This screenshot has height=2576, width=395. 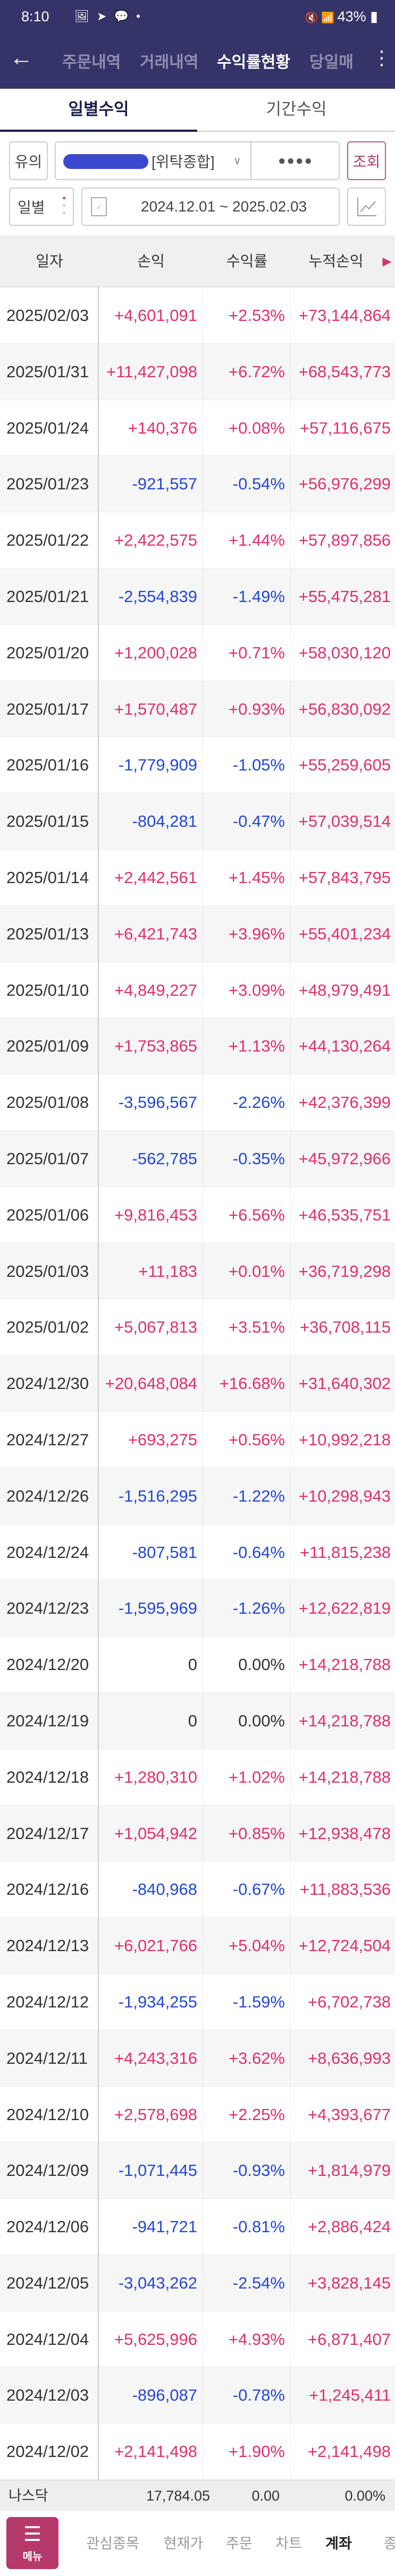 What do you see at coordinates (50, 2227) in the screenshot?
I see `cell-date: 2024/12/06` at bounding box center [50, 2227].